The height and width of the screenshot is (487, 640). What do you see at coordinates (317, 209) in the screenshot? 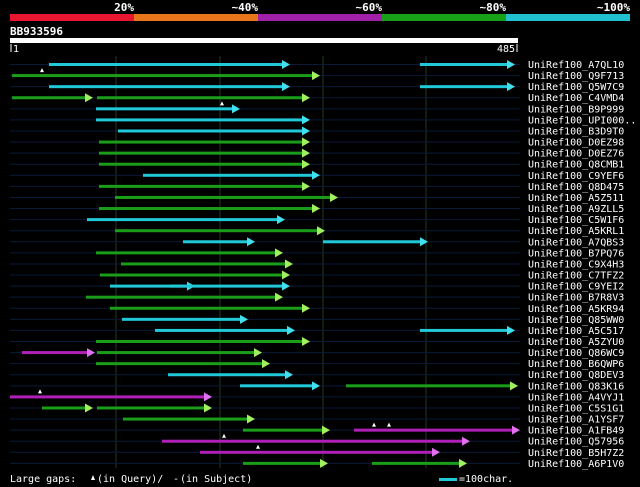
I see `hit-row: UniRef100_A9ZLL5` at bounding box center [317, 209].